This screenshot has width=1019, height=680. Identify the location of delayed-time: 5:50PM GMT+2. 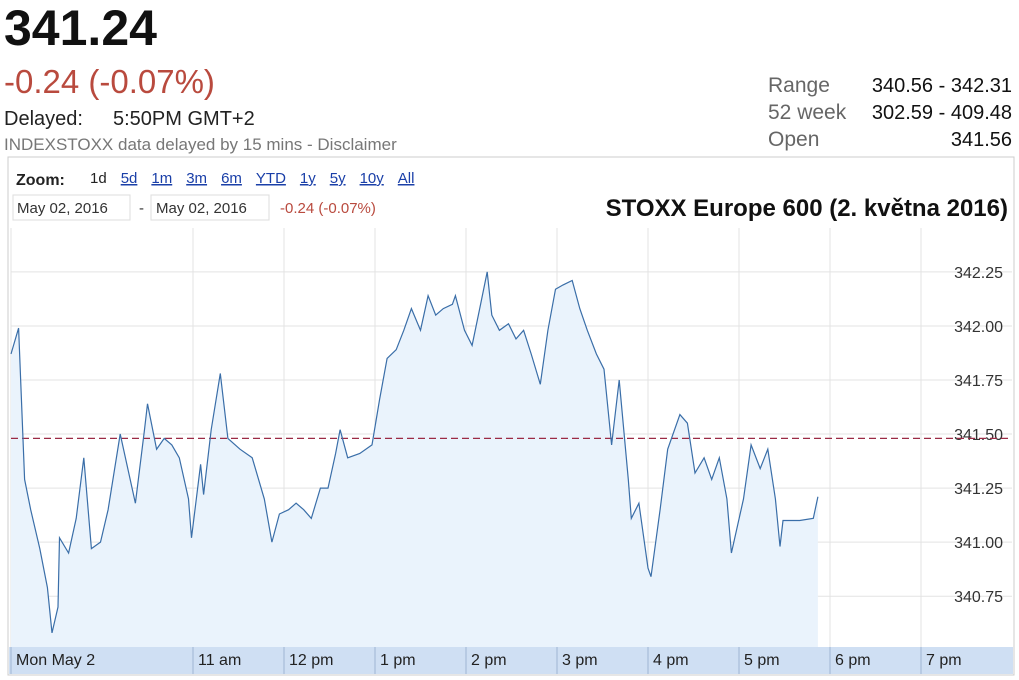
(184, 119).